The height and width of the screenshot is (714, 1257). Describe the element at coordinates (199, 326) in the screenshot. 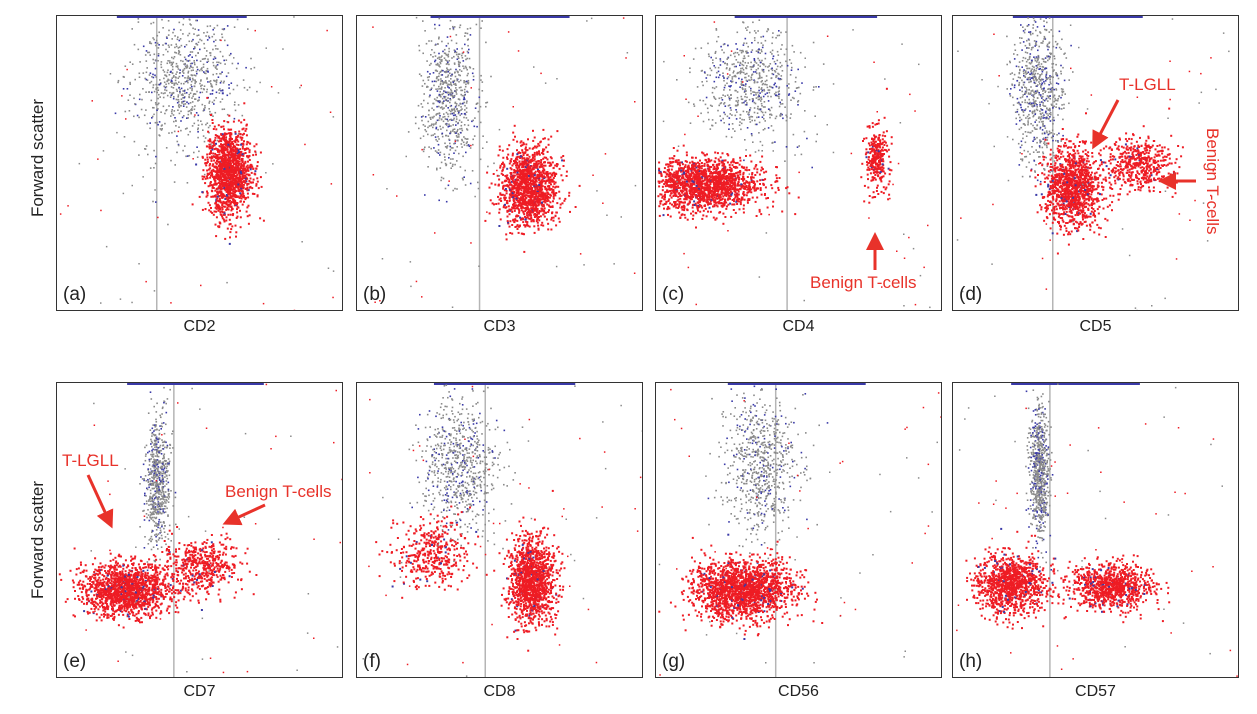

I see `x-axis-label-a: CD2` at that location.